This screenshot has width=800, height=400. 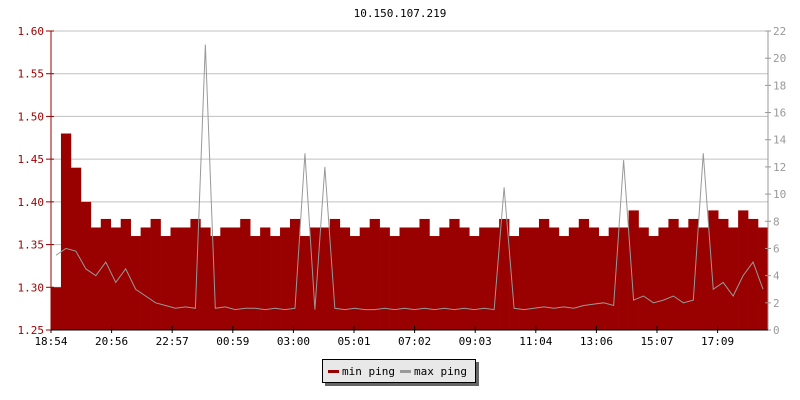 What do you see at coordinates (31, 202) in the screenshot?
I see `left-tick-label: 1.40` at bounding box center [31, 202].